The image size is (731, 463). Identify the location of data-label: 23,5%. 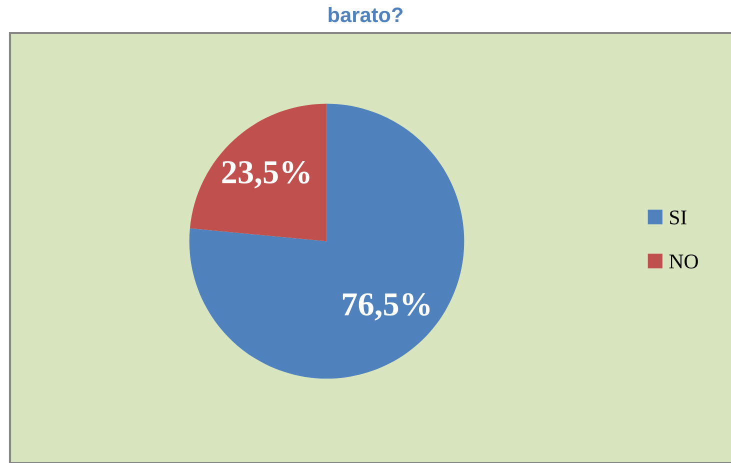
(266, 174).